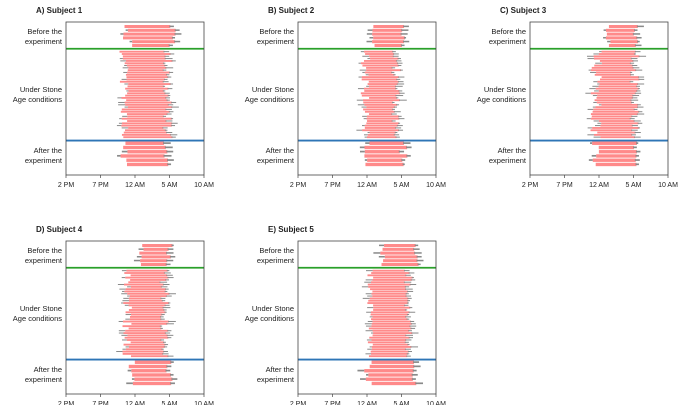 The width and height of the screenshot is (685, 405). Describe the element at coordinates (59, 229) in the screenshot. I see `panel-title: D) Subject 4` at that location.